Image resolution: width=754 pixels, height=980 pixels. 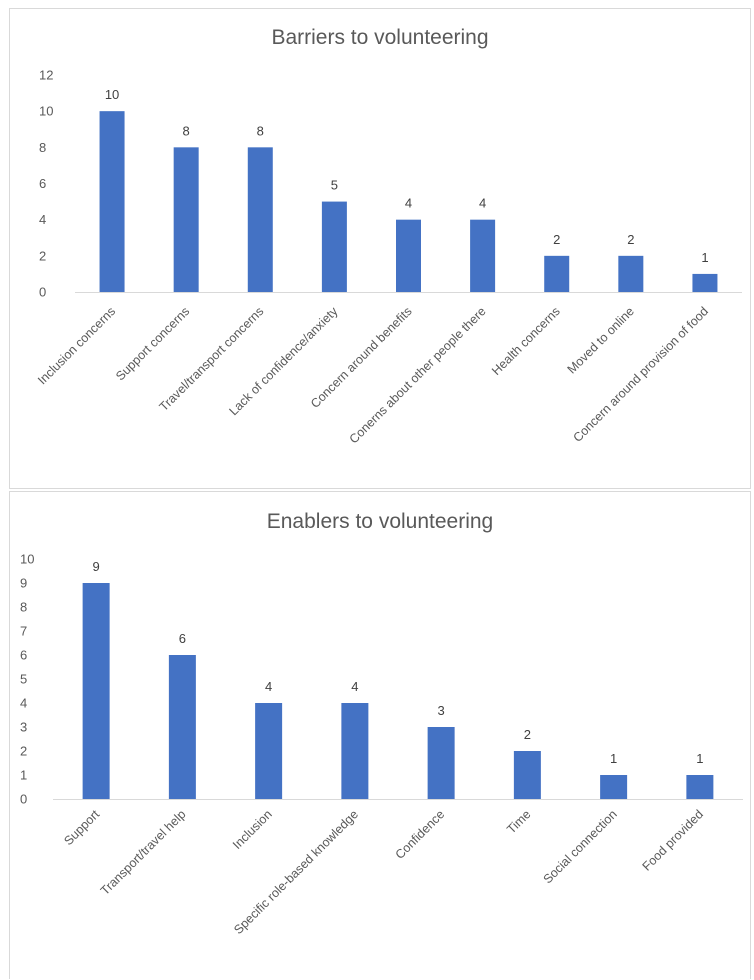 I want to click on x-tick-label: Conerns about other people there, so click(x=418, y=375).